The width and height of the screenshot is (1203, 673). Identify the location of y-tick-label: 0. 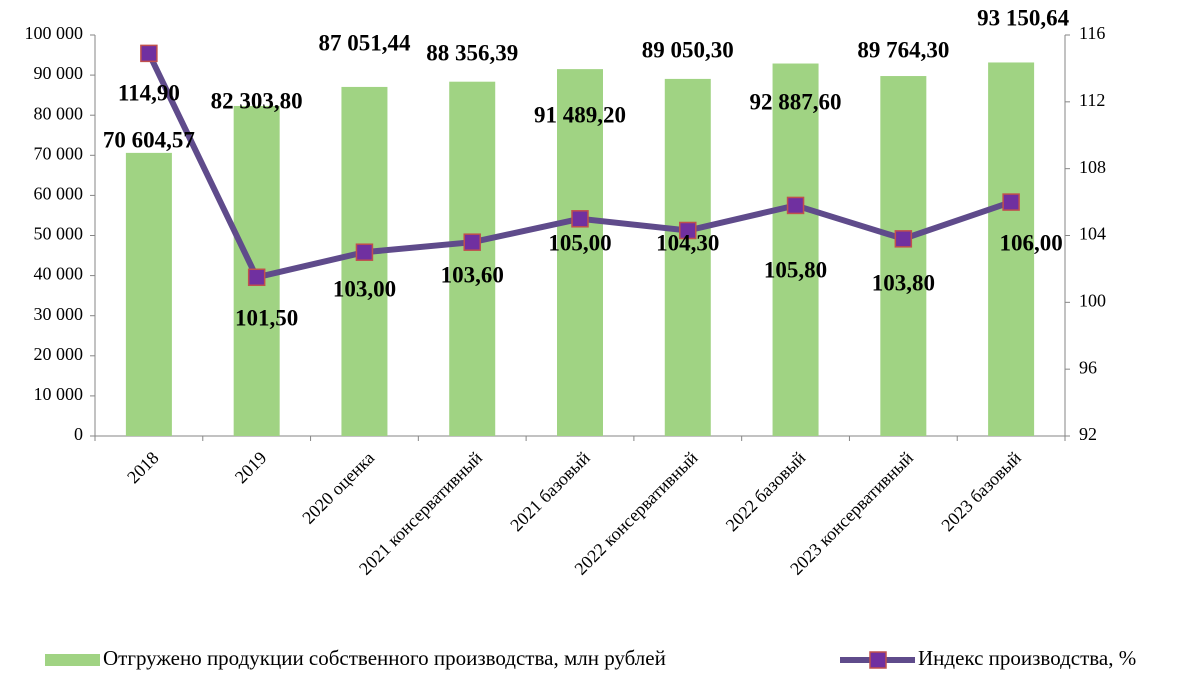
(78, 434).